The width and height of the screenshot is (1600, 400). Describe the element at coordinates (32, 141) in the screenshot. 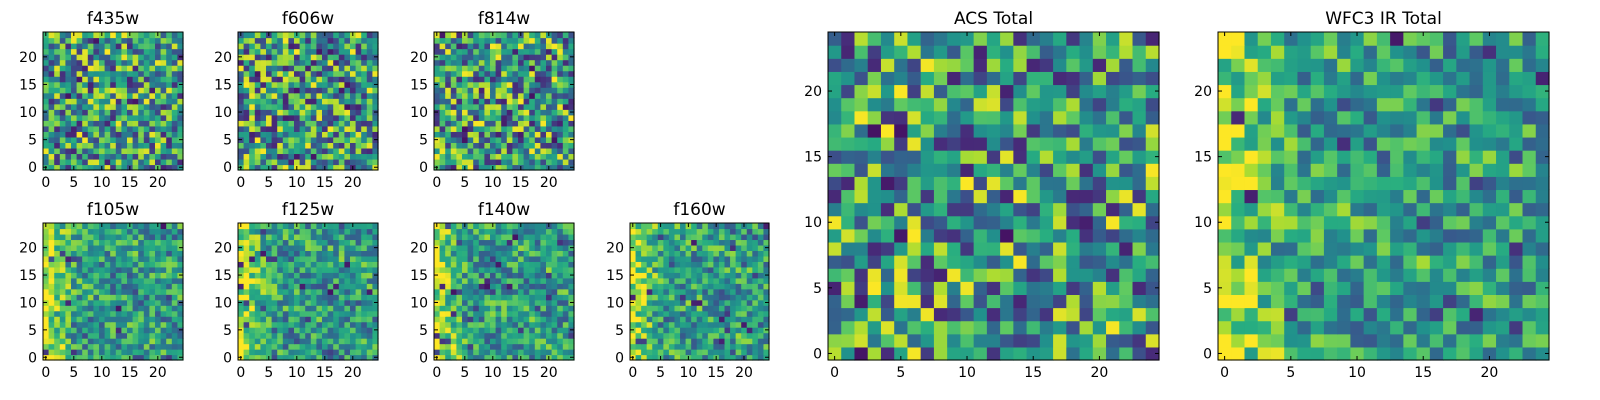

I see `y-tick-label: 5` at that location.